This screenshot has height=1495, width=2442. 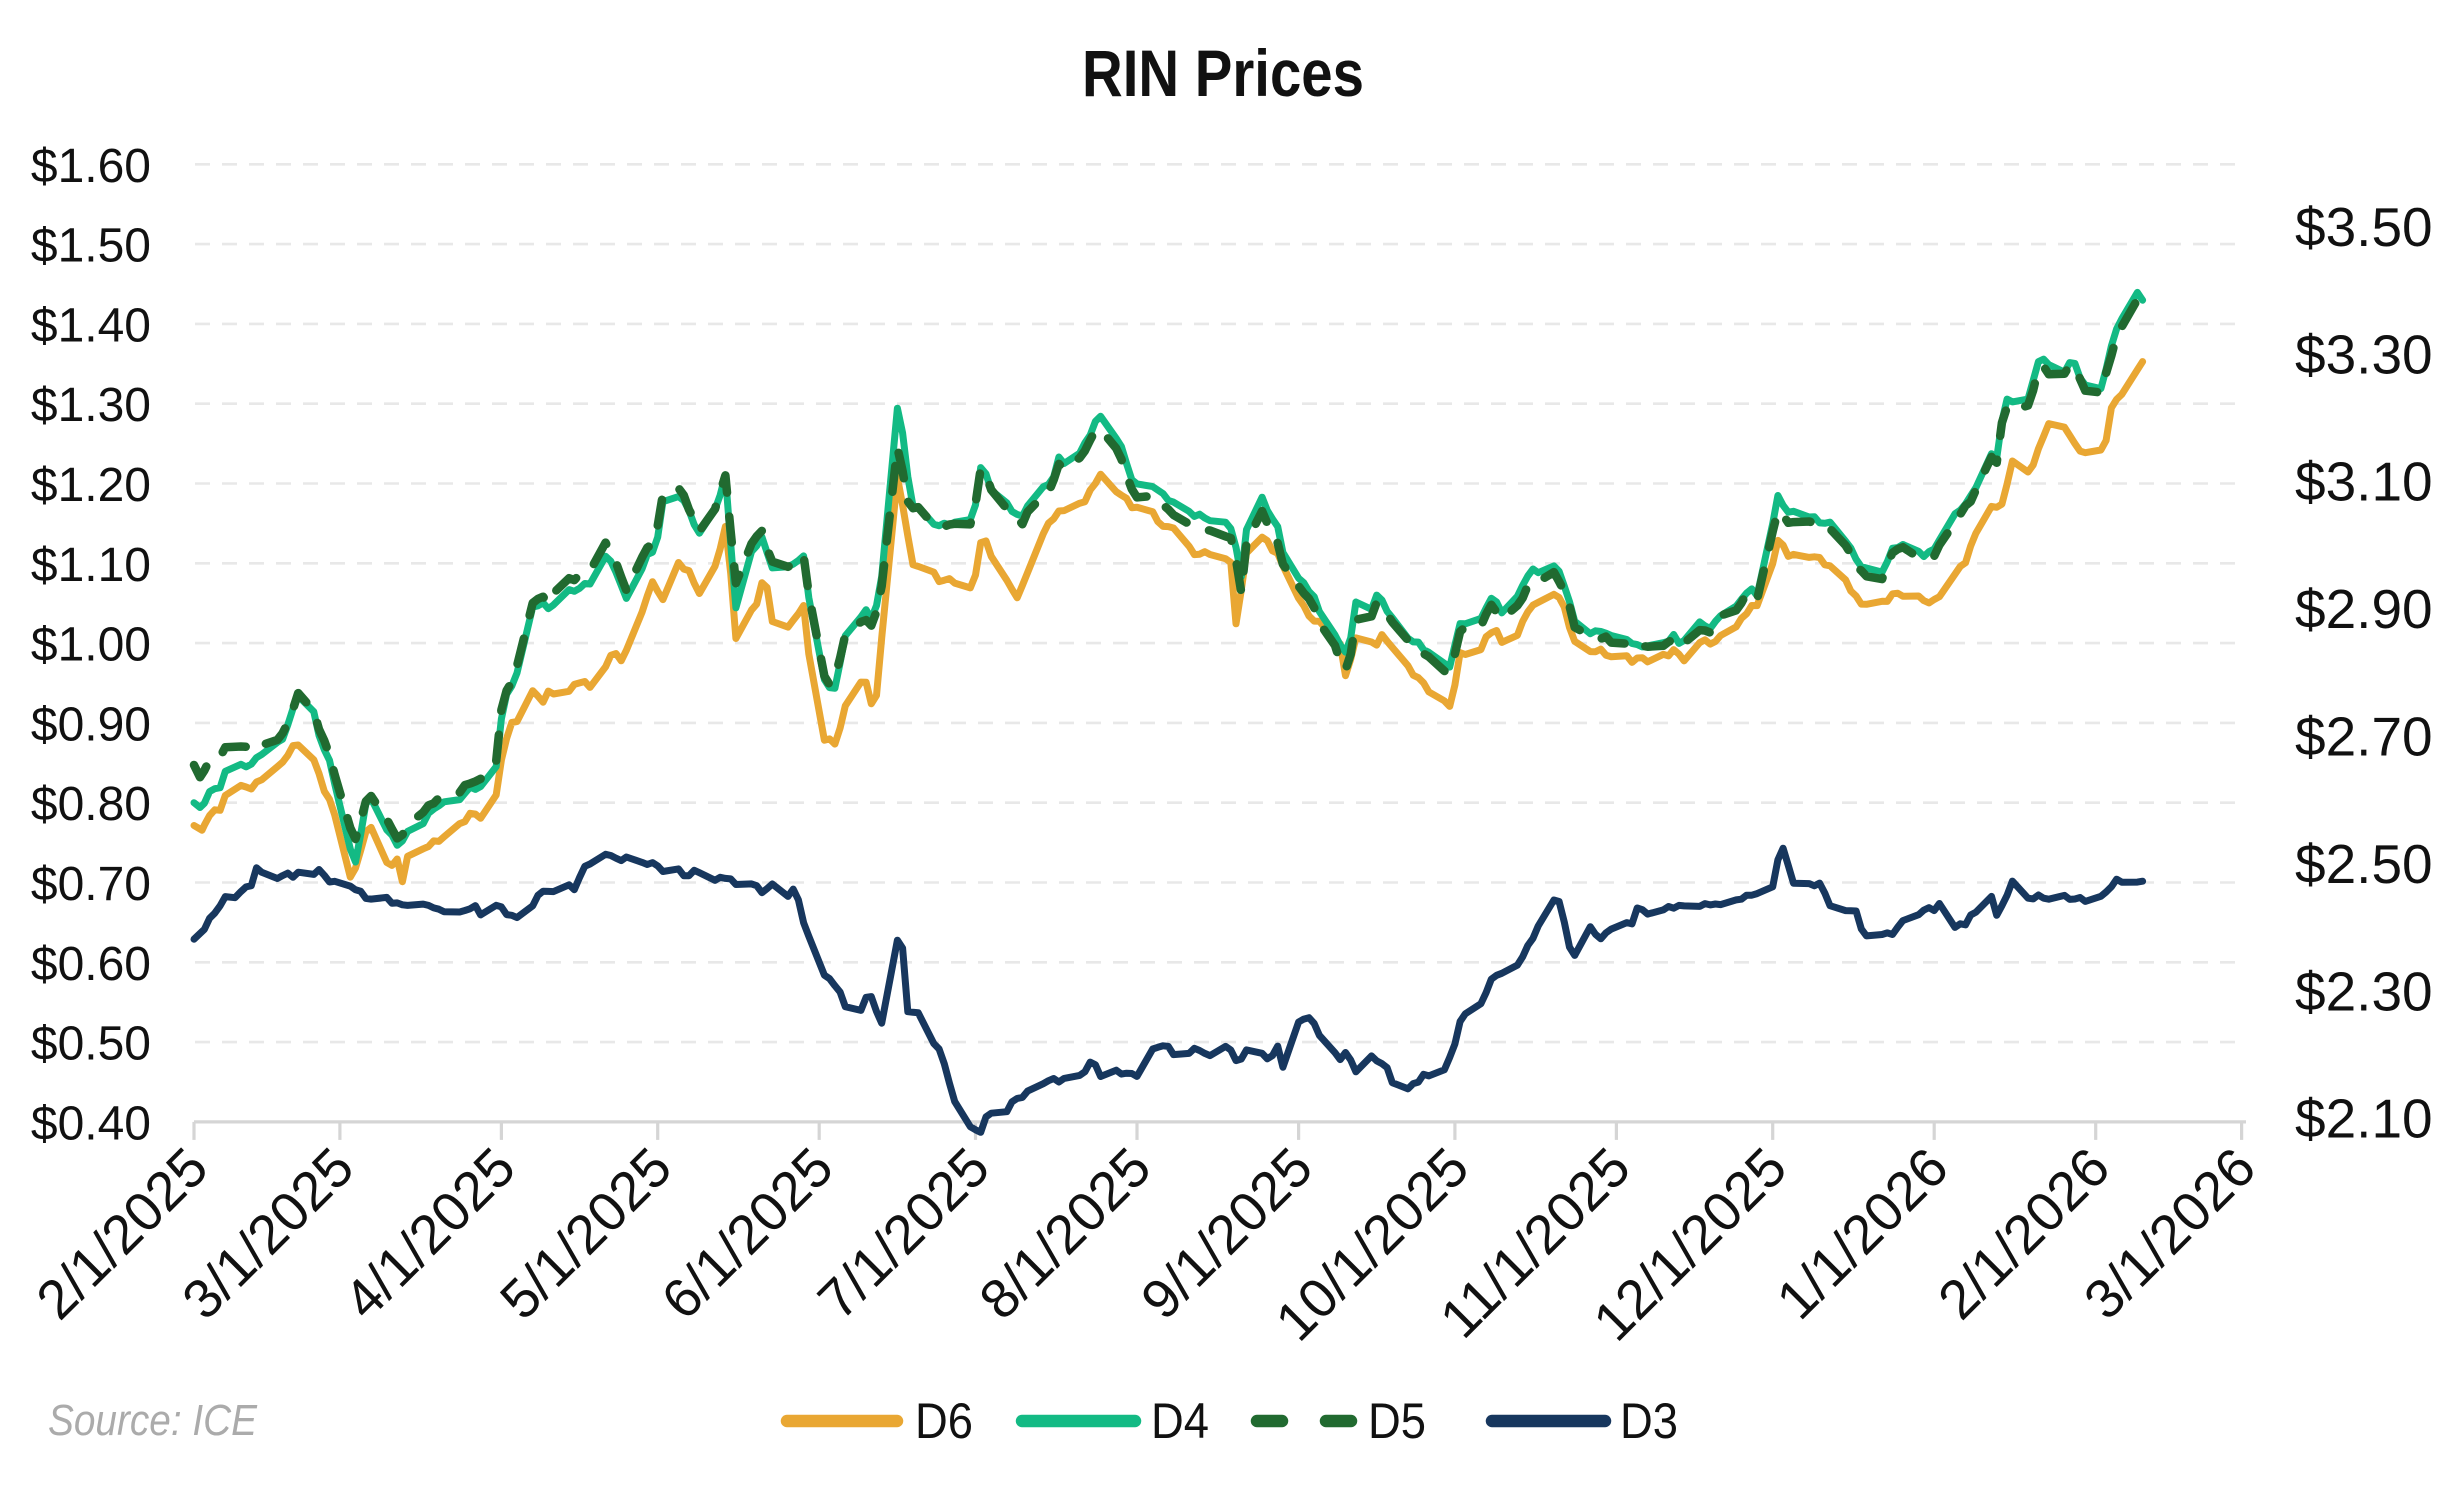 What do you see at coordinates (91, 246) in the screenshot?
I see `svg-text: $1.50` at bounding box center [91, 246].